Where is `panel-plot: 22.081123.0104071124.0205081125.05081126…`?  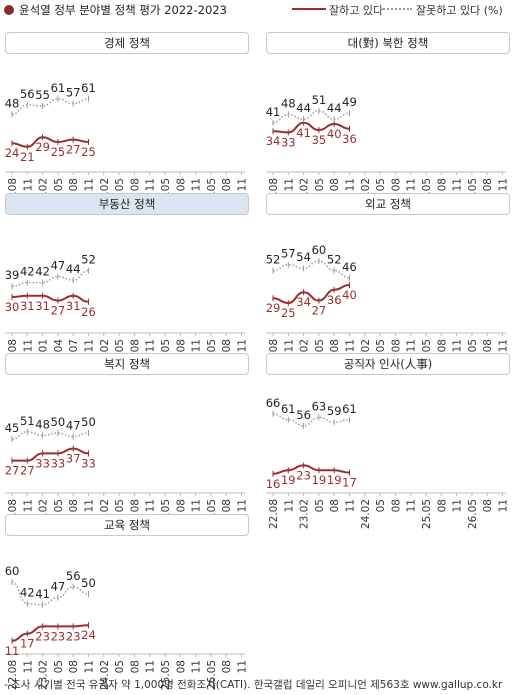
panel-plot: 22.081123.0104071124.0205081125.05081126… is located at coordinates (127, 311).